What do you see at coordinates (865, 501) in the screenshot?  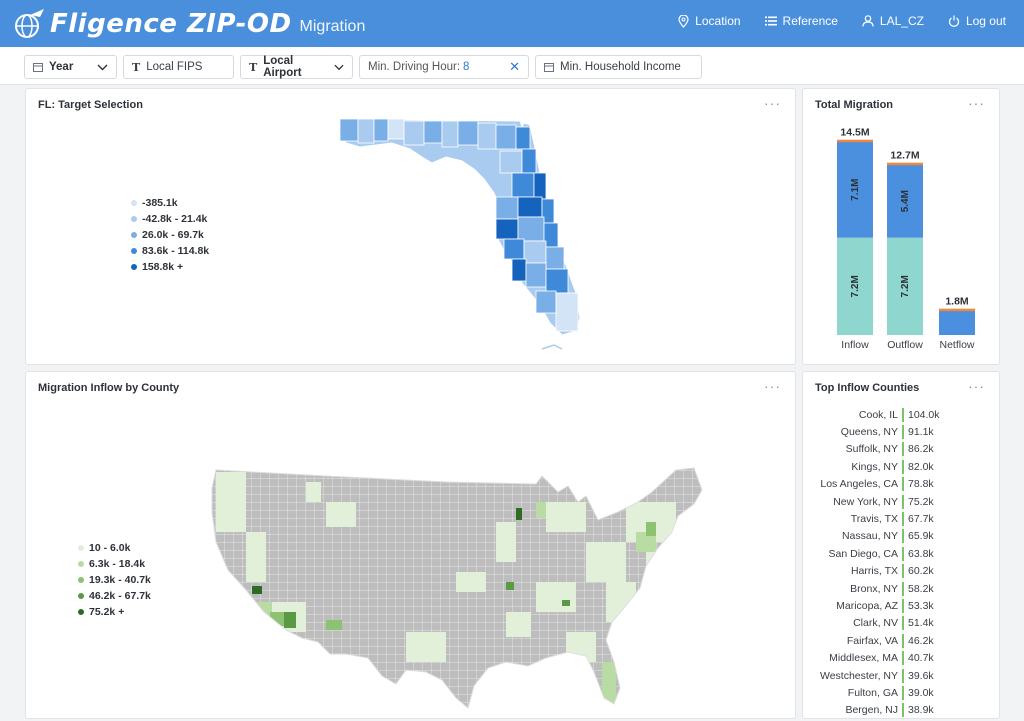 I see `county-name: New York, NY` at bounding box center [865, 501].